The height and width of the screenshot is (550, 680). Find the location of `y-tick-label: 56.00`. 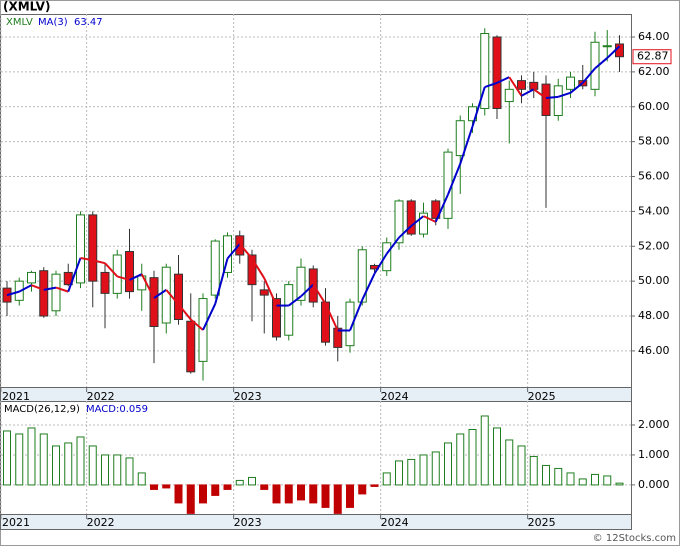

y-tick-label: 56.00 is located at coordinates (654, 176).